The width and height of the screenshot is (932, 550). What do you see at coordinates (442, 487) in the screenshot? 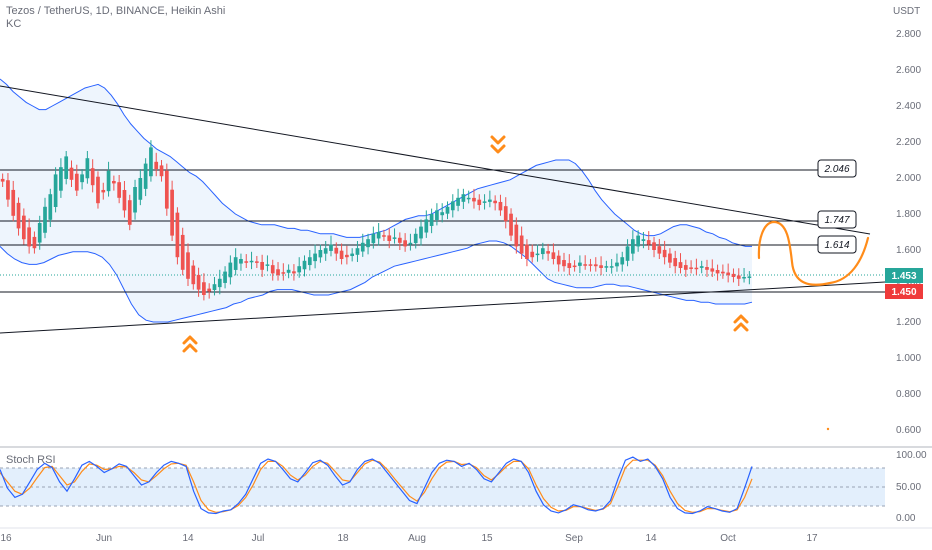
I see `stoch-rsi-band` at bounding box center [442, 487].